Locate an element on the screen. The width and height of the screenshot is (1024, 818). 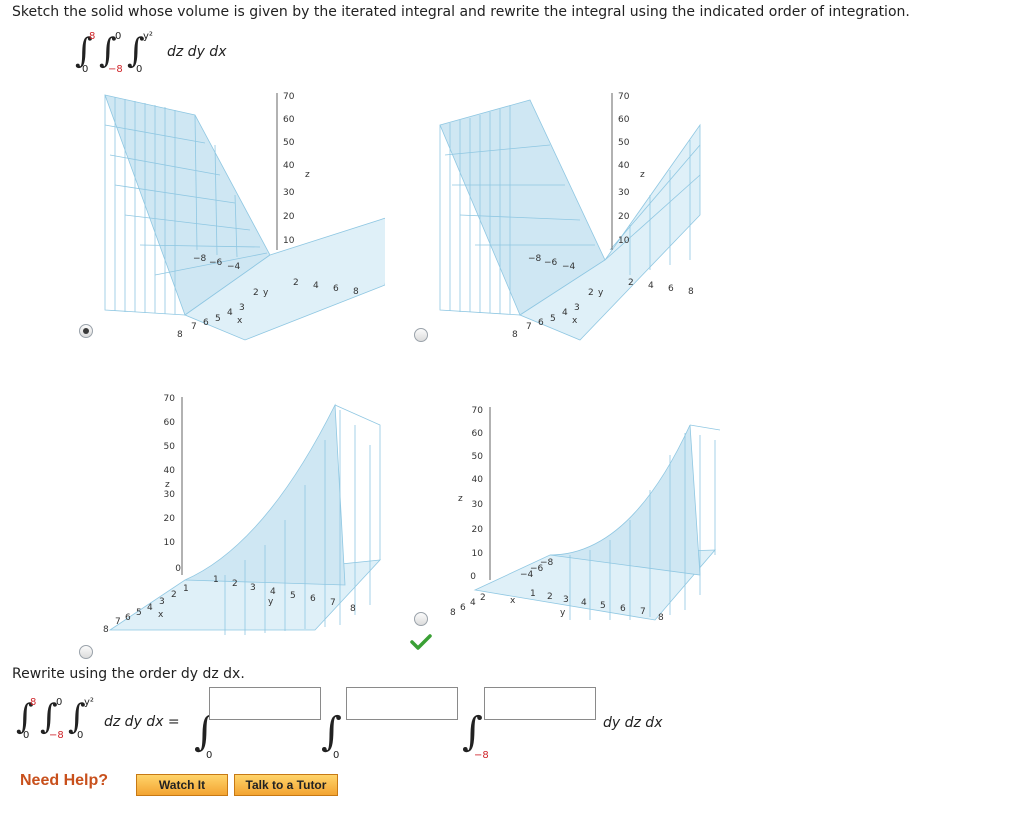
choice-d-radio is located at coordinates (421, 619).